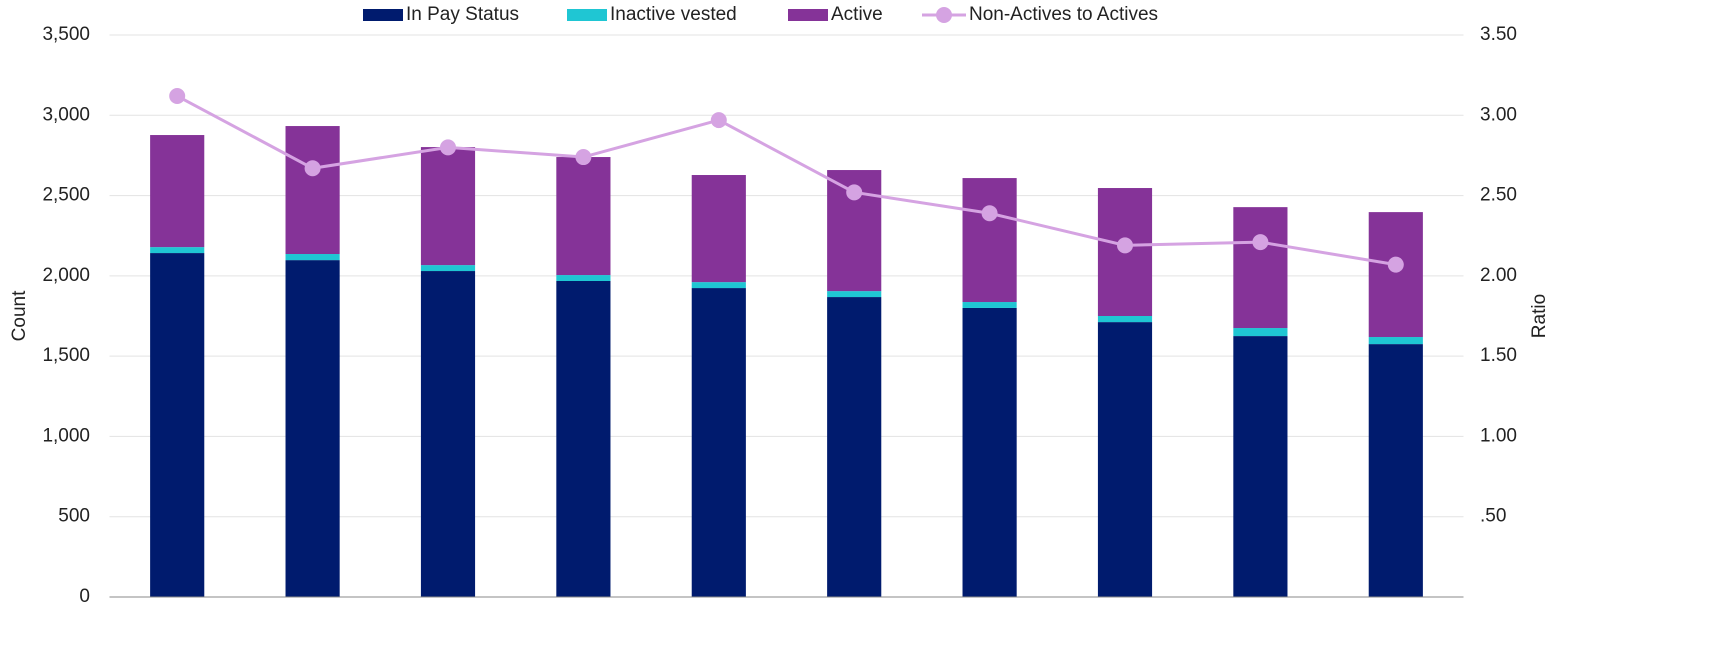 The width and height of the screenshot is (1718, 663). Describe the element at coordinates (1493, 516) in the screenshot. I see `y2-tick-label: .50` at that location.